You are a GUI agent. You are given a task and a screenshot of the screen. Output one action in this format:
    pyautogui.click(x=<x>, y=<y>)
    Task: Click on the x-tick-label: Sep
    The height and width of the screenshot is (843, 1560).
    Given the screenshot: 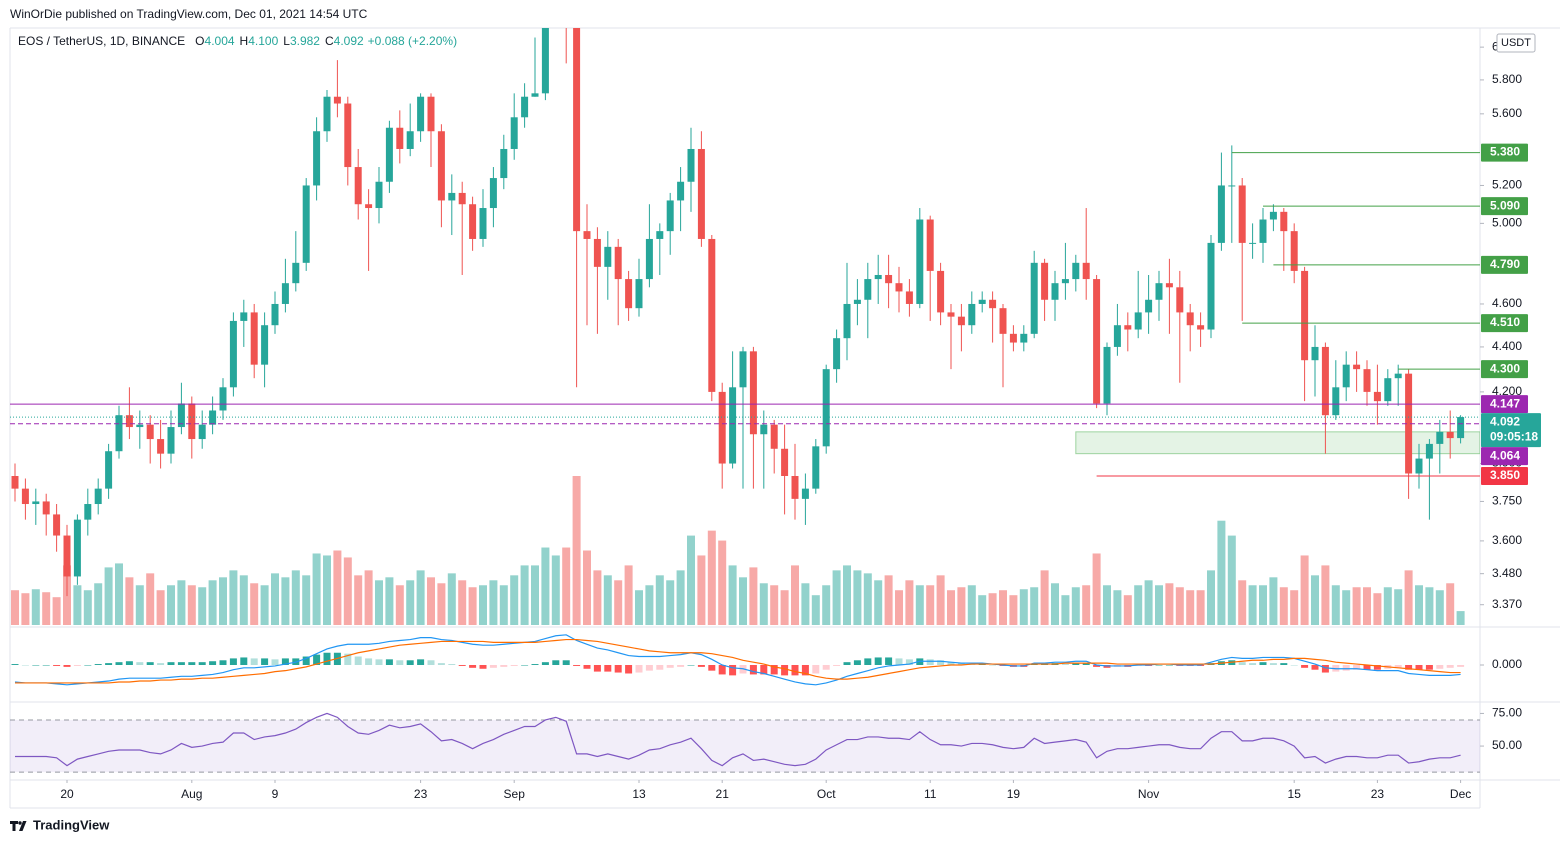 What is the action you would take?
    pyautogui.click(x=515, y=794)
    